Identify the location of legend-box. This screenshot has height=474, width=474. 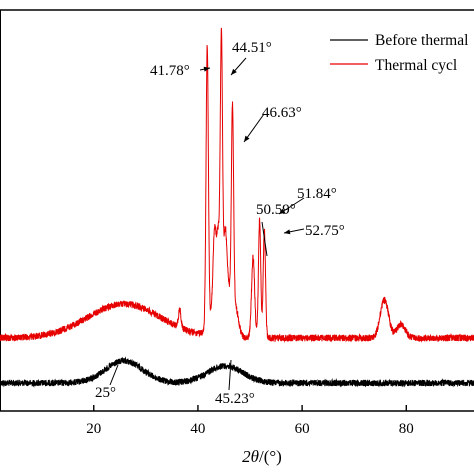
(398, 53).